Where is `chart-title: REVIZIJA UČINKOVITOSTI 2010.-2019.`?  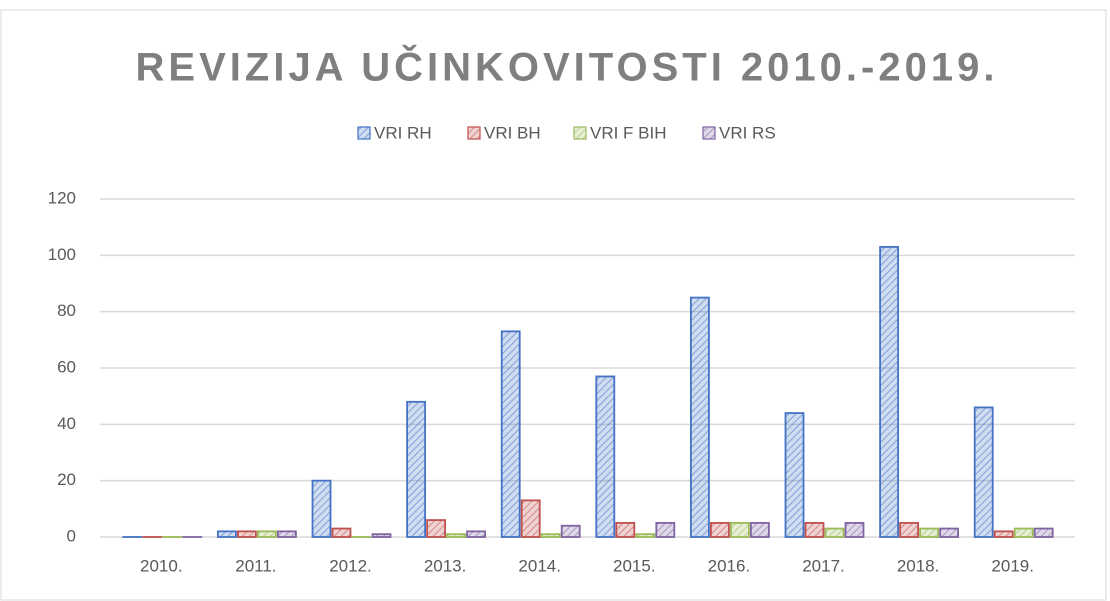
chart-title: REVIZIJA UČINKOVITOSTI 2010.-2019. is located at coordinates (567, 67).